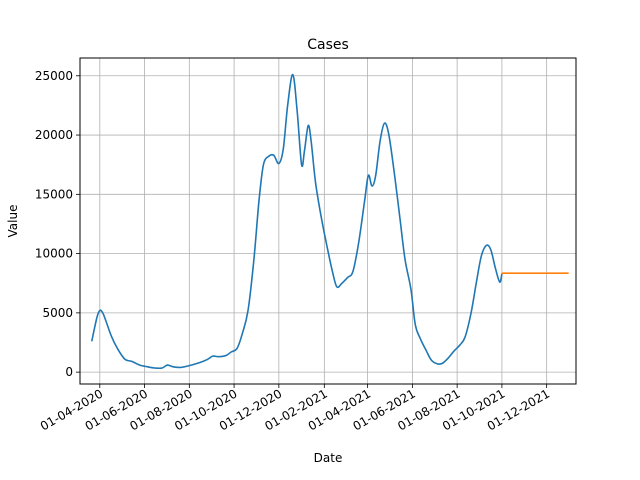  I want to click on y-tick-label: 15000, so click(54, 194).